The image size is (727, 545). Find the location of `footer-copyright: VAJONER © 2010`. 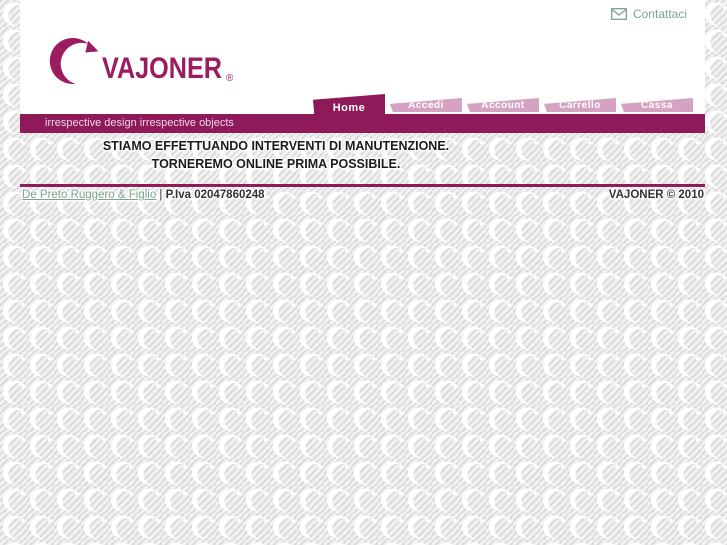

footer-copyright: VAJONER © 2010 is located at coordinates (656, 195).